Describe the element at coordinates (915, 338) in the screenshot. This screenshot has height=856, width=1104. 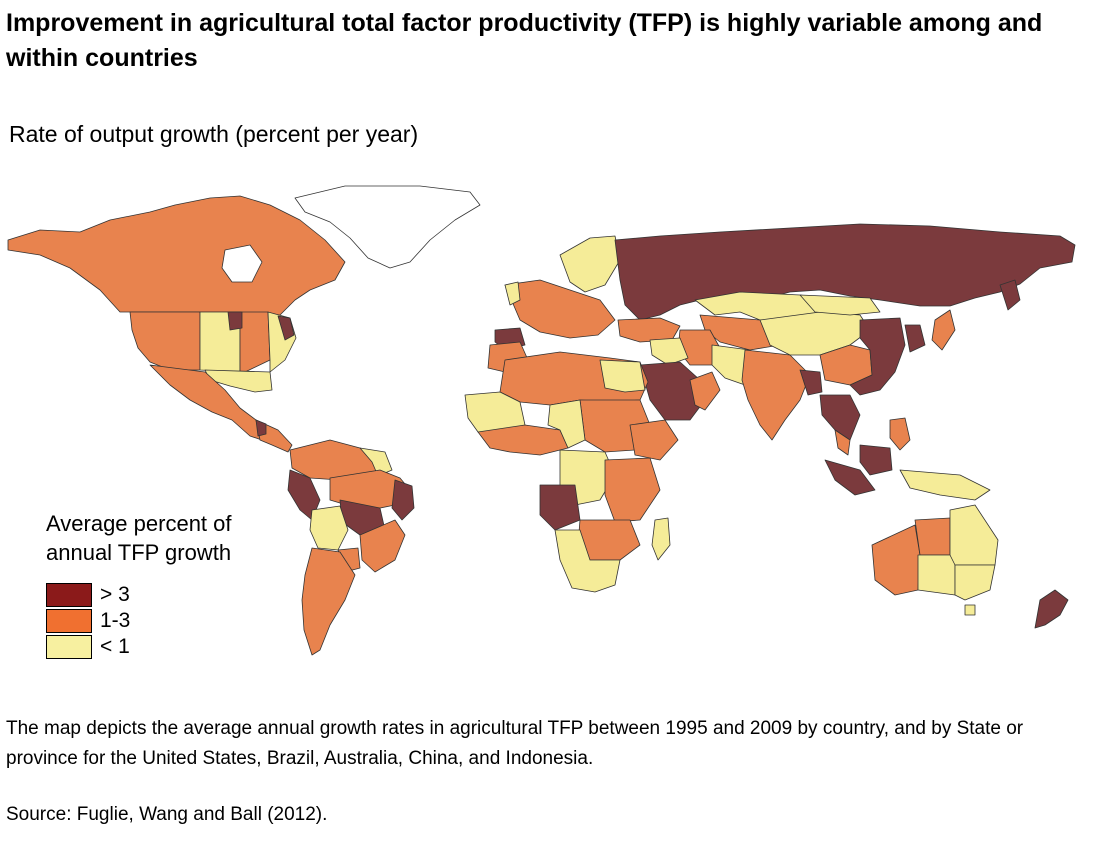
I see `region-korea-japan` at that location.